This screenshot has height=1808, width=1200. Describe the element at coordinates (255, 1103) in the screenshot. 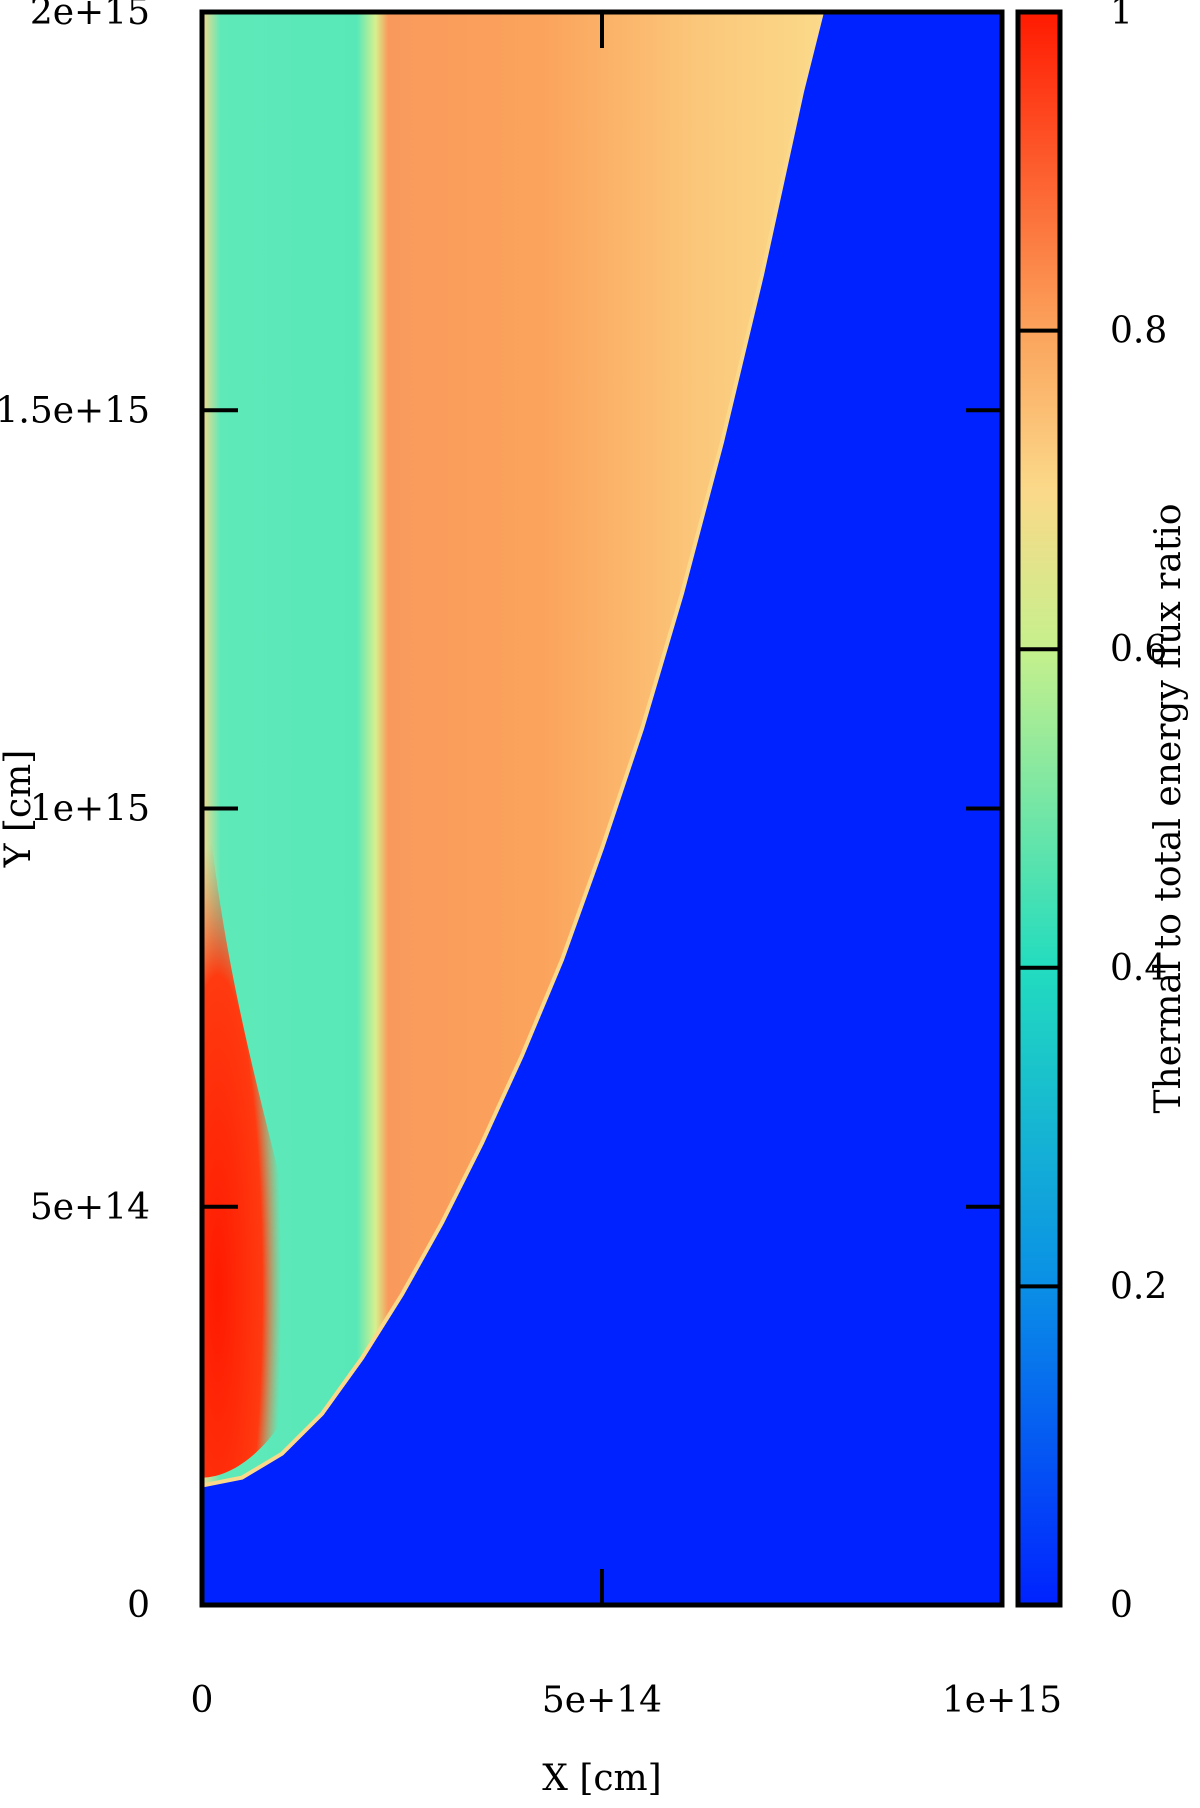

I see `stagnation-region` at that location.